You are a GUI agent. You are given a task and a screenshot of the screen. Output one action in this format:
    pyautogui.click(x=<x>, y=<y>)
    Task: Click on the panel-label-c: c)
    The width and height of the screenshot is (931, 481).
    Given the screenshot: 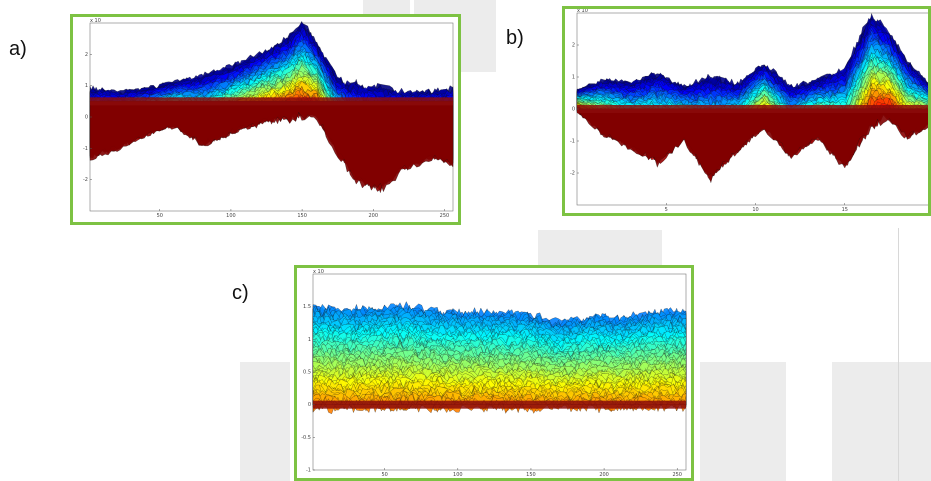 What is the action you would take?
    pyautogui.click(x=240, y=293)
    